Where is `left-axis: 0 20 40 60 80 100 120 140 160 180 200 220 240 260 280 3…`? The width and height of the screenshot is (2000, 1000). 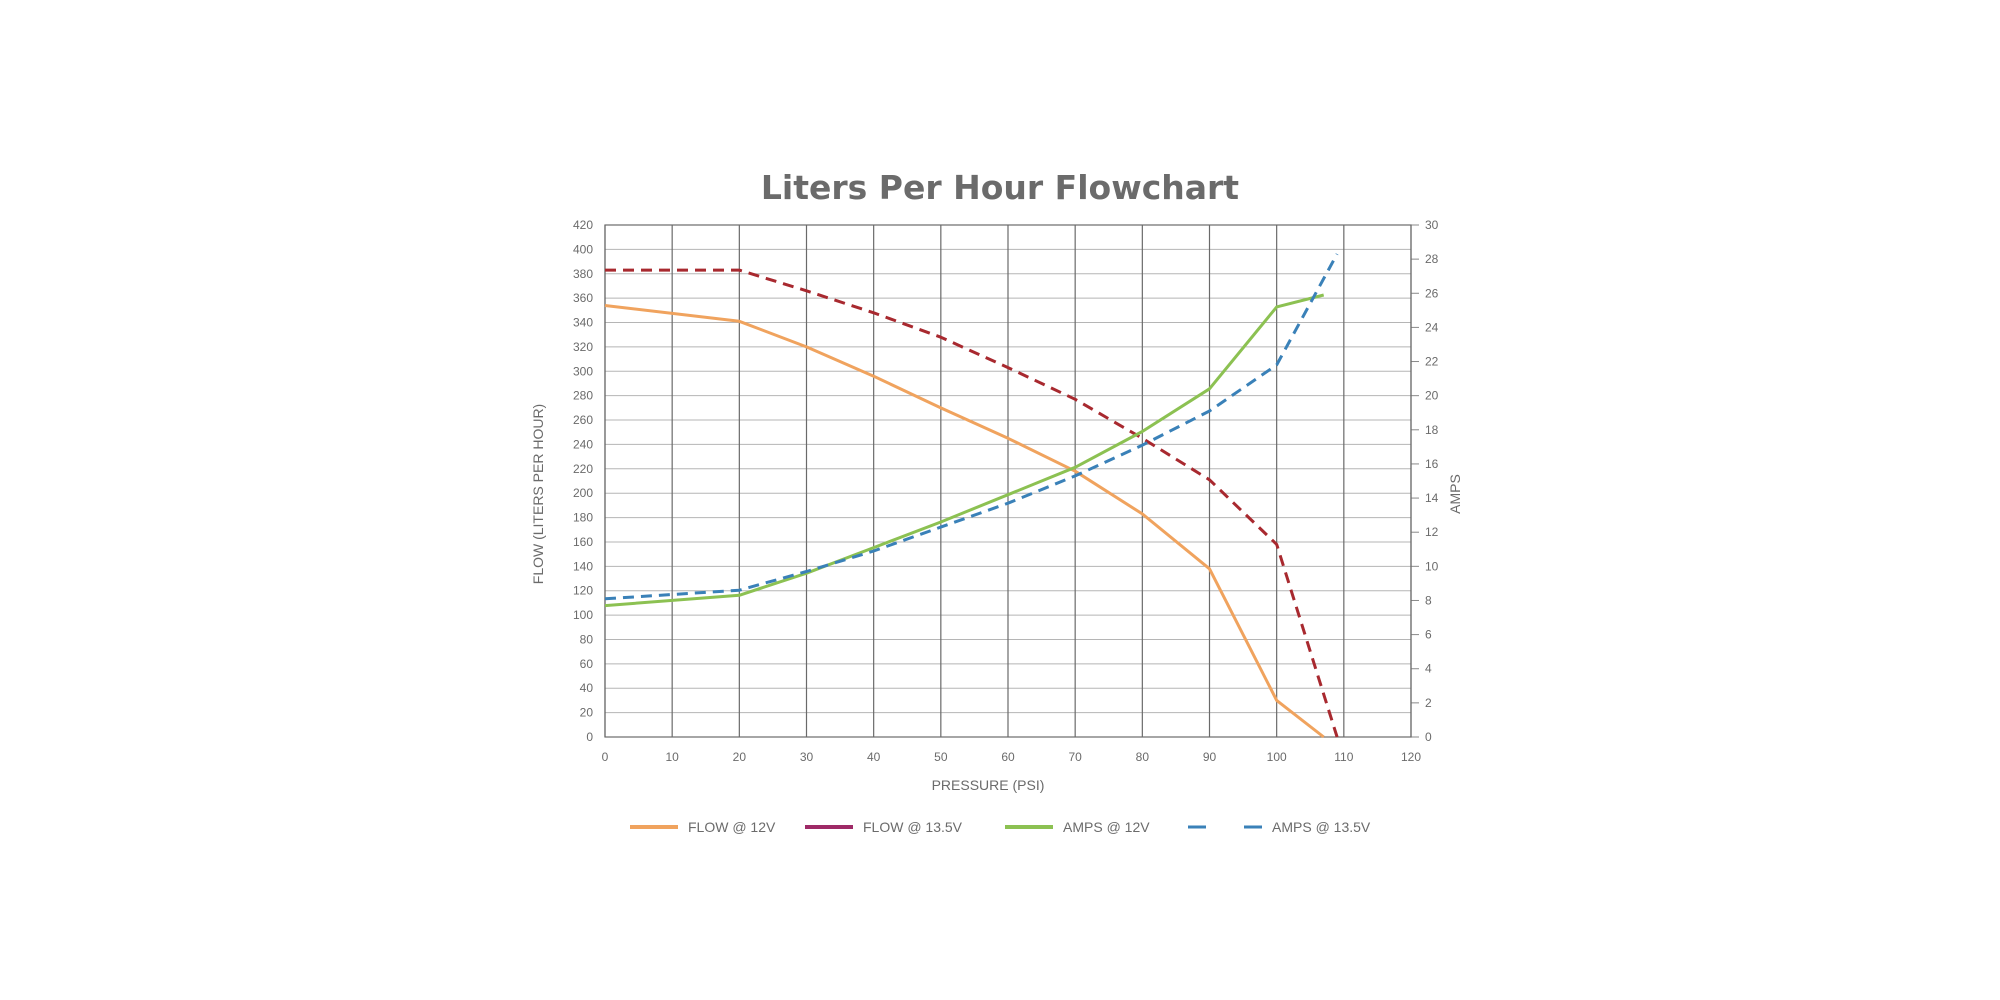 left-axis: 0 20 40 60 80 100 120 140 160 180 200 220 240 260 280 3… is located at coordinates (583, 481).